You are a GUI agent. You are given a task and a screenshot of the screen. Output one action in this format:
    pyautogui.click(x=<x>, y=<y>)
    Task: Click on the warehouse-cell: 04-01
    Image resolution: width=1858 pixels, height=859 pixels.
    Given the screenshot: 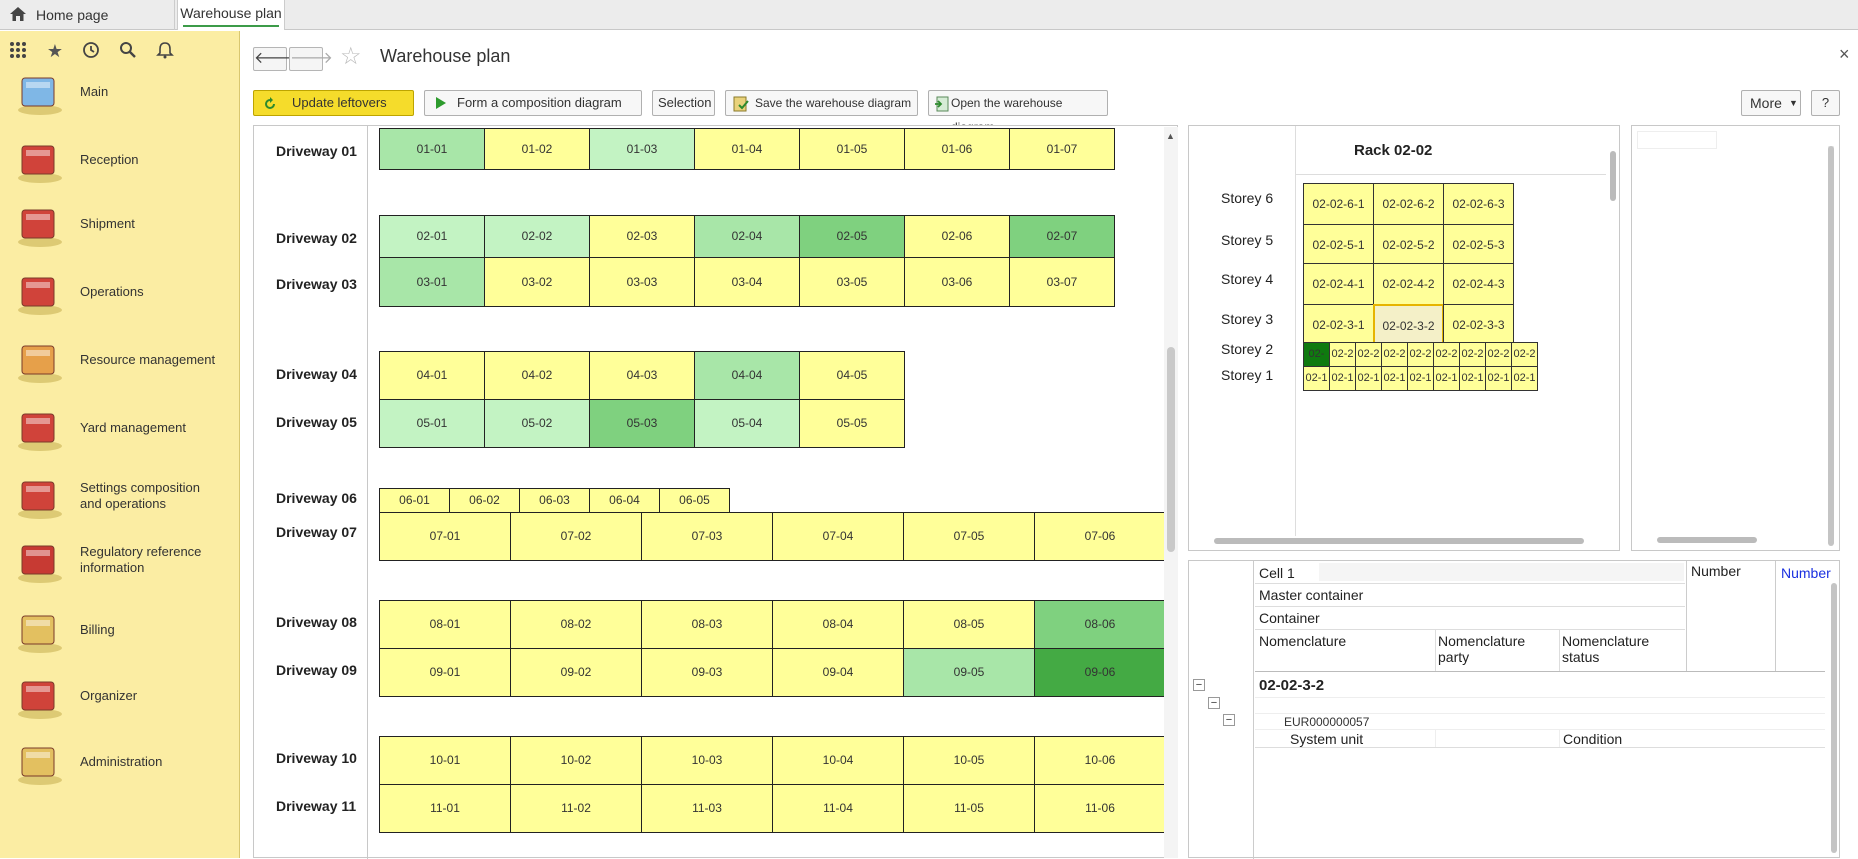 What is the action you would take?
    pyautogui.click(x=432, y=375)
    